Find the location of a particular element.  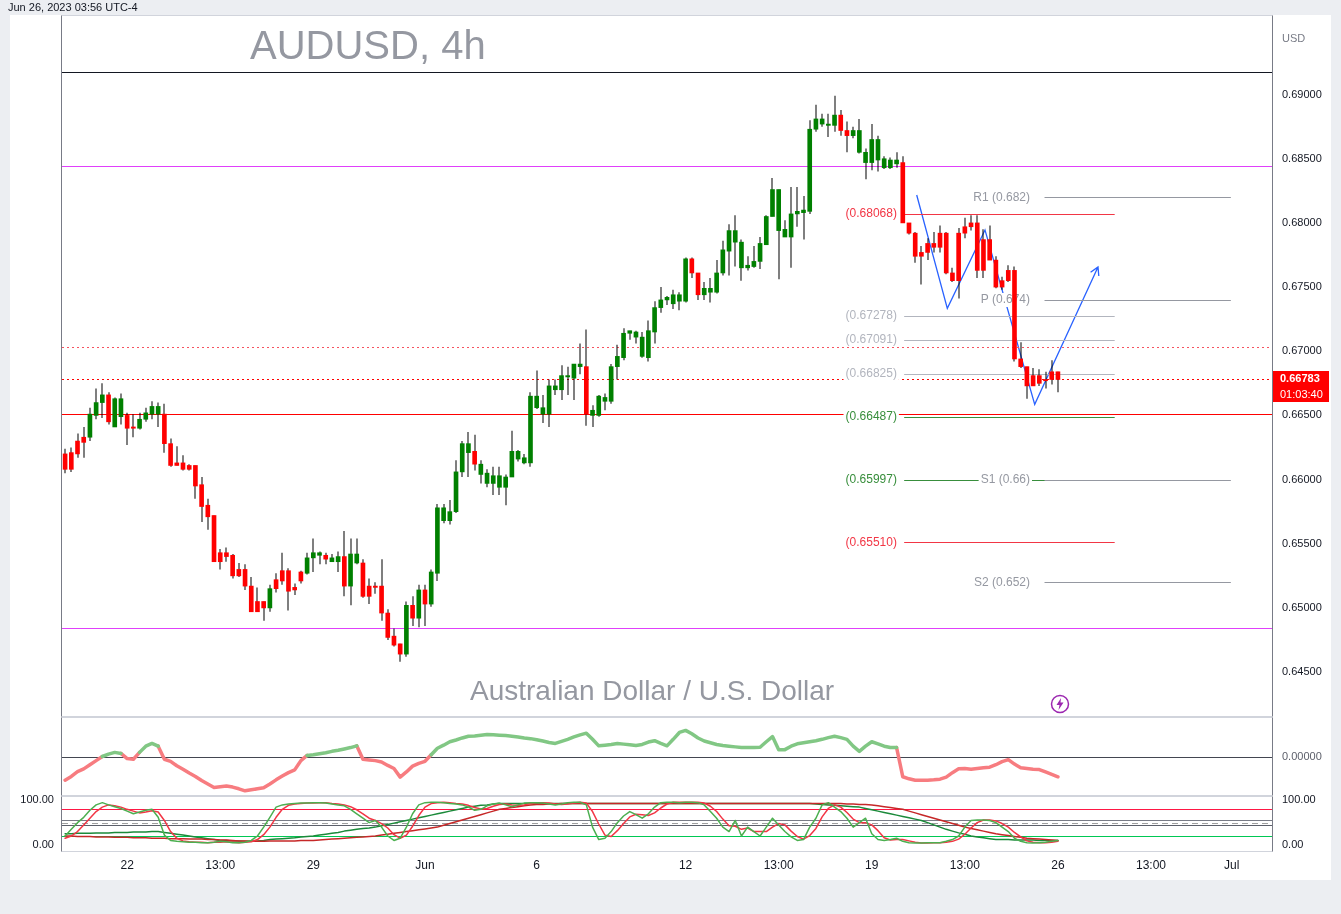

x-tick-label: 29 is located at coordinates (313, 864).